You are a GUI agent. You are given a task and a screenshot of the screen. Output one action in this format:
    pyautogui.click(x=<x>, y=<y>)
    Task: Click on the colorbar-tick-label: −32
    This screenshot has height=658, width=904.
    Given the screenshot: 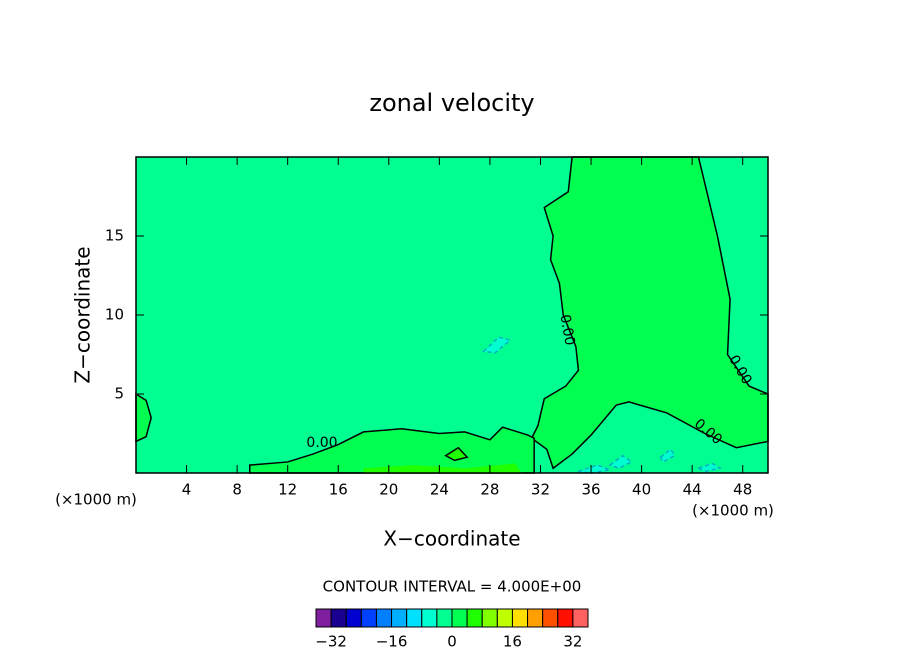 What is the action you would take?
    pyautogui.click(x=331, y=642)
    